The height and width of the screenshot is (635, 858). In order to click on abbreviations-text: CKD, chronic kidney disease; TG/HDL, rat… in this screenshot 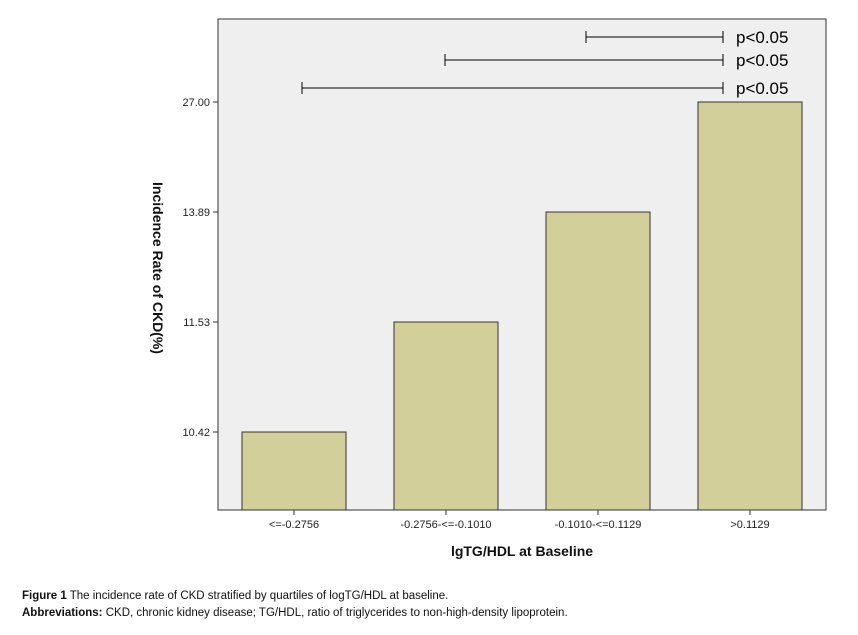, I will do `click(336, 613)`.